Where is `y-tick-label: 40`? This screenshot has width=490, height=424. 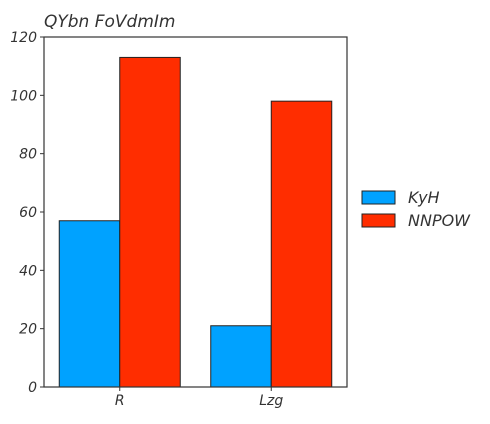 y-tick-label: 40 is located at coordinates (28, 271).